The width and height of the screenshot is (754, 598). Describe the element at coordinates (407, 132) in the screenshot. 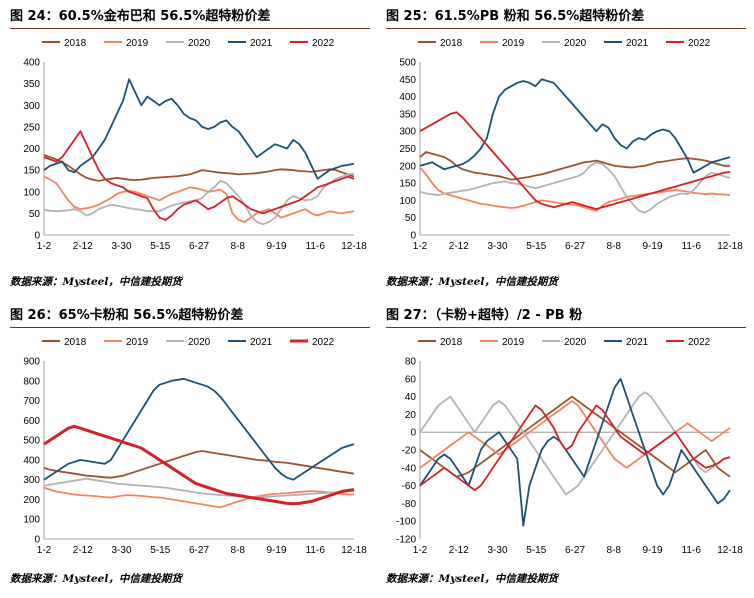

I see `y-tick-label: 300` at that location.